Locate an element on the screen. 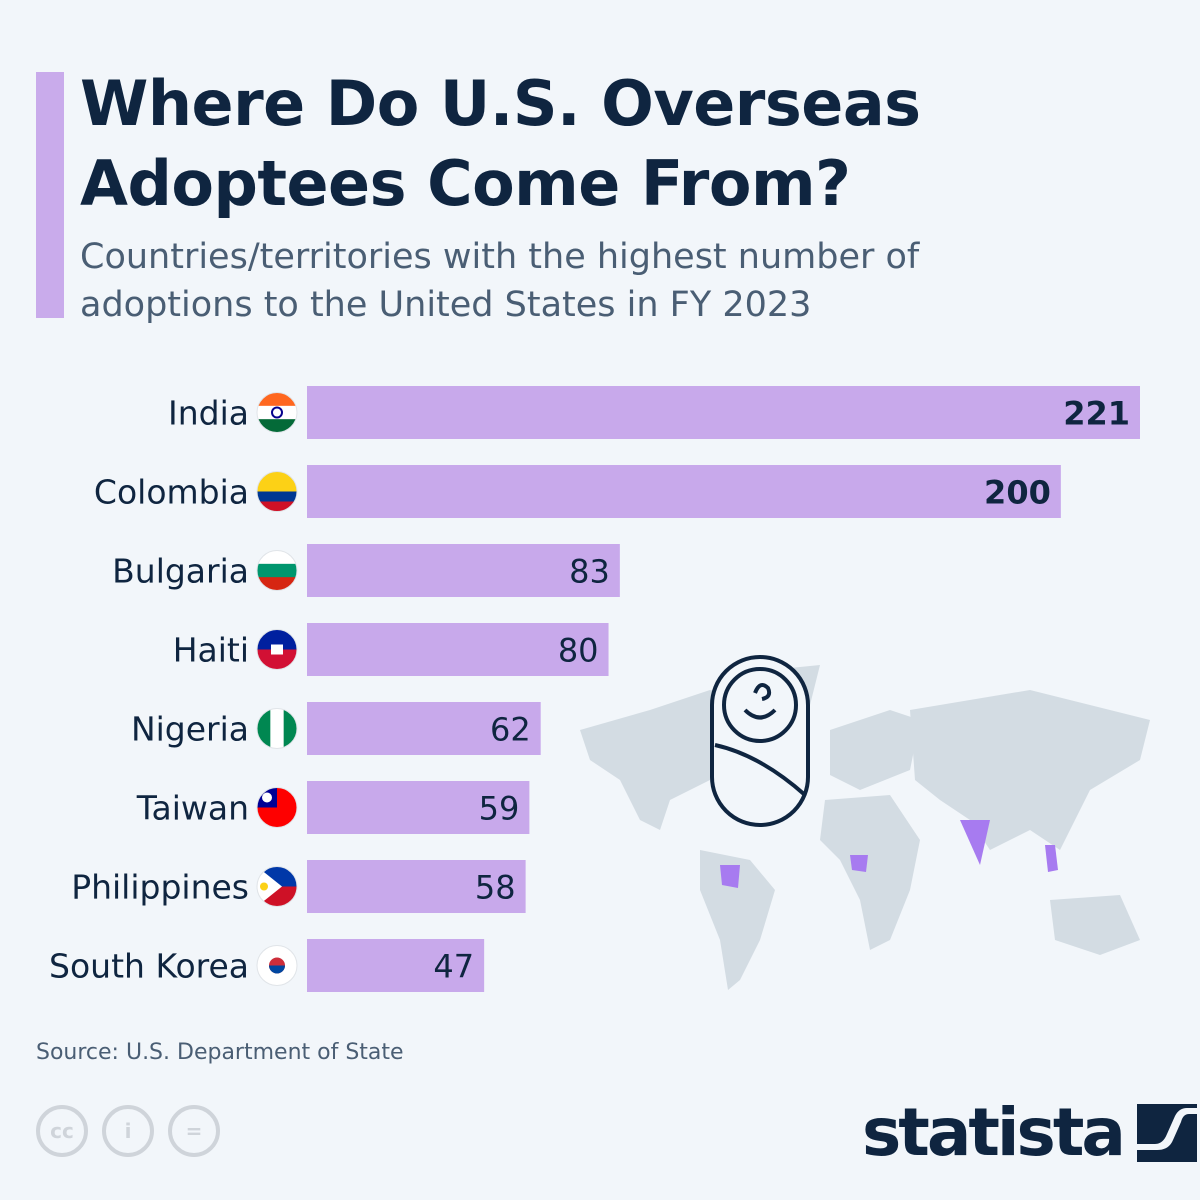  flag-icon-colombia is located at coordinates (277, 491).